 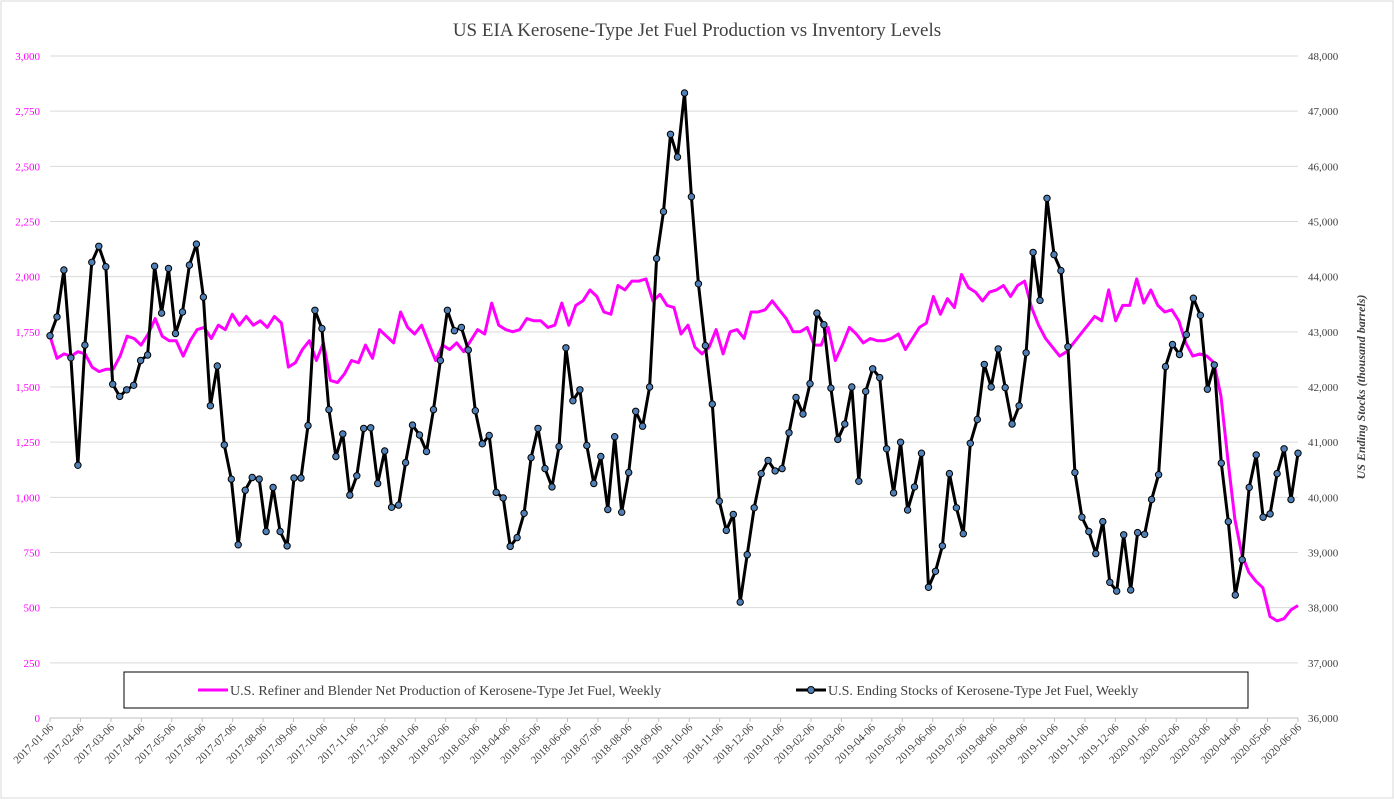 What do you see at coordinates (1323, 112) in the screenshot?
I see `right-tick-label: 47,000` at bounding box center [1323, 112].